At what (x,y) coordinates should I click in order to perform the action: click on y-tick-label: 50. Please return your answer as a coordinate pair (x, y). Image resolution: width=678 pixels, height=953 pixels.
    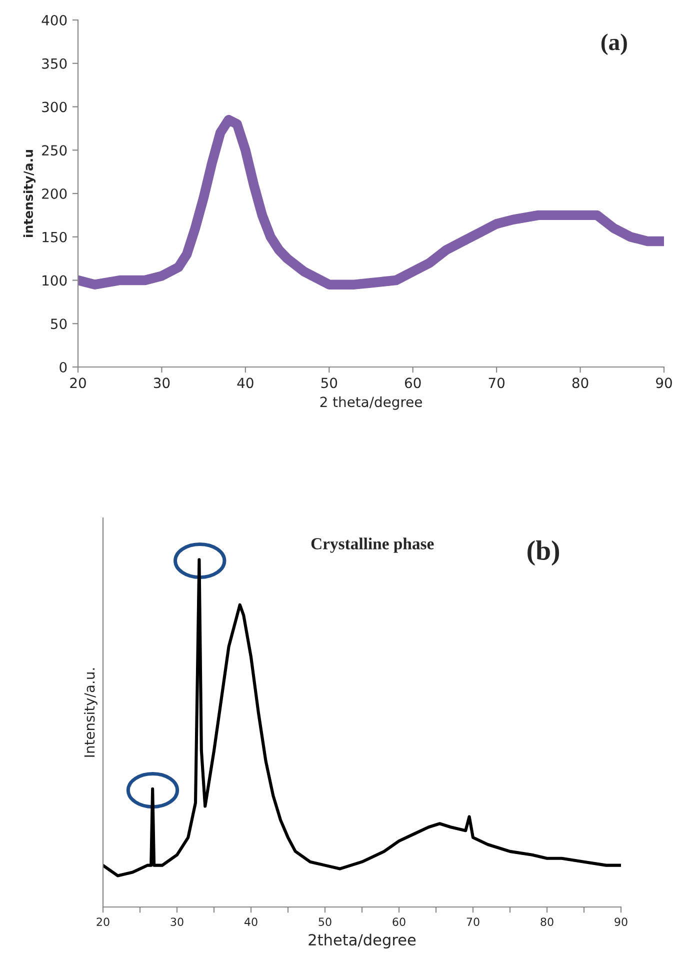
    Looking at the image, I should click on (58, 324).